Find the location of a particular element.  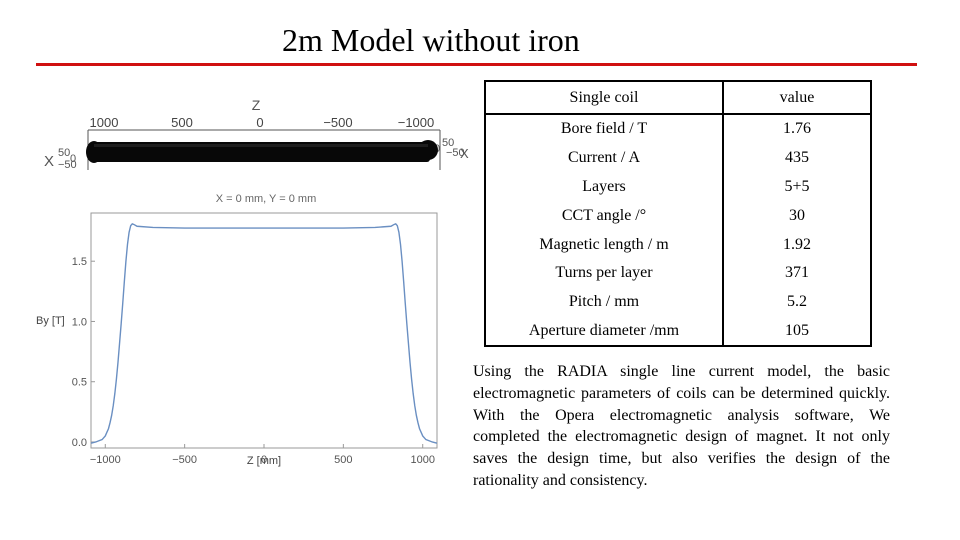

coil-tick-label: 1000 is located at coordinates (104, 122).